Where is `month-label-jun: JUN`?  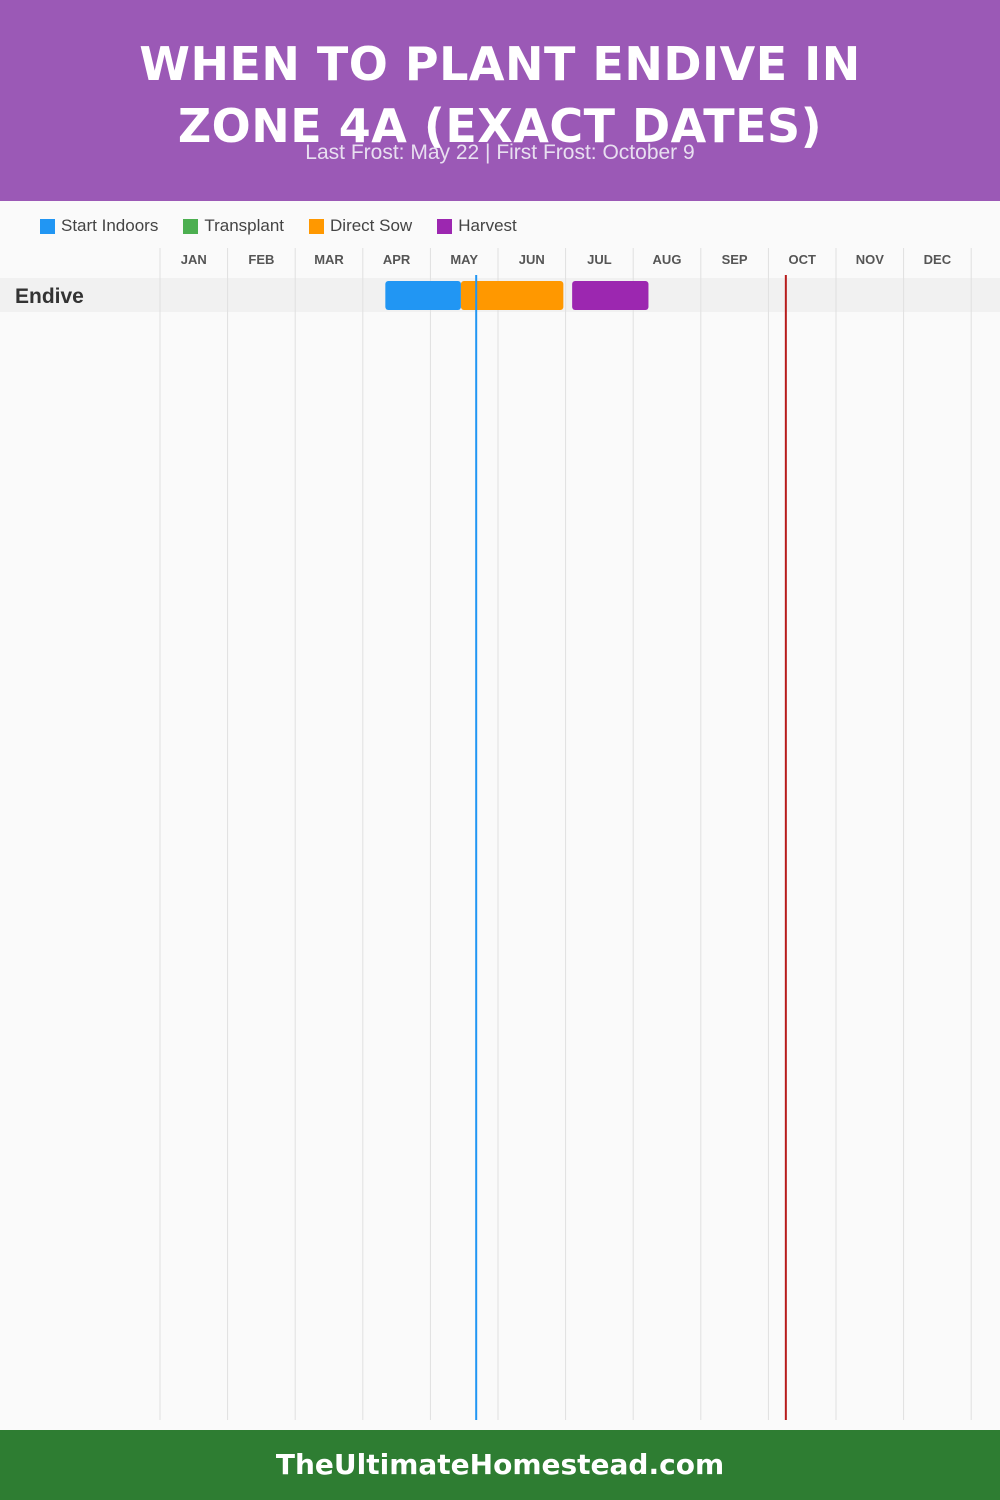 month-label-jun: JUN is located at coordinates (532, 259).